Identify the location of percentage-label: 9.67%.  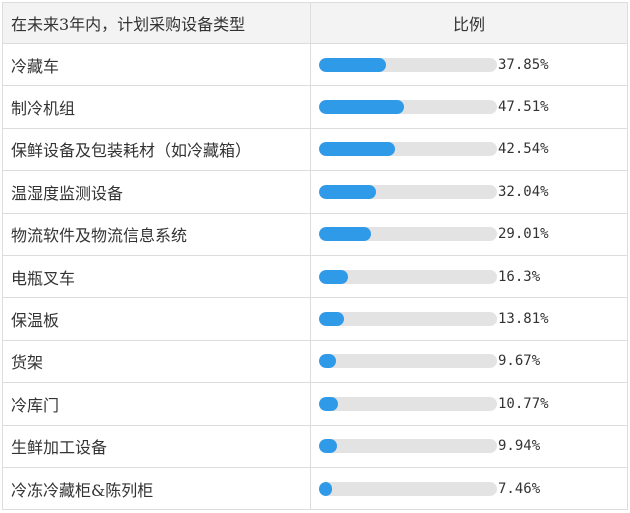
(519, 361).